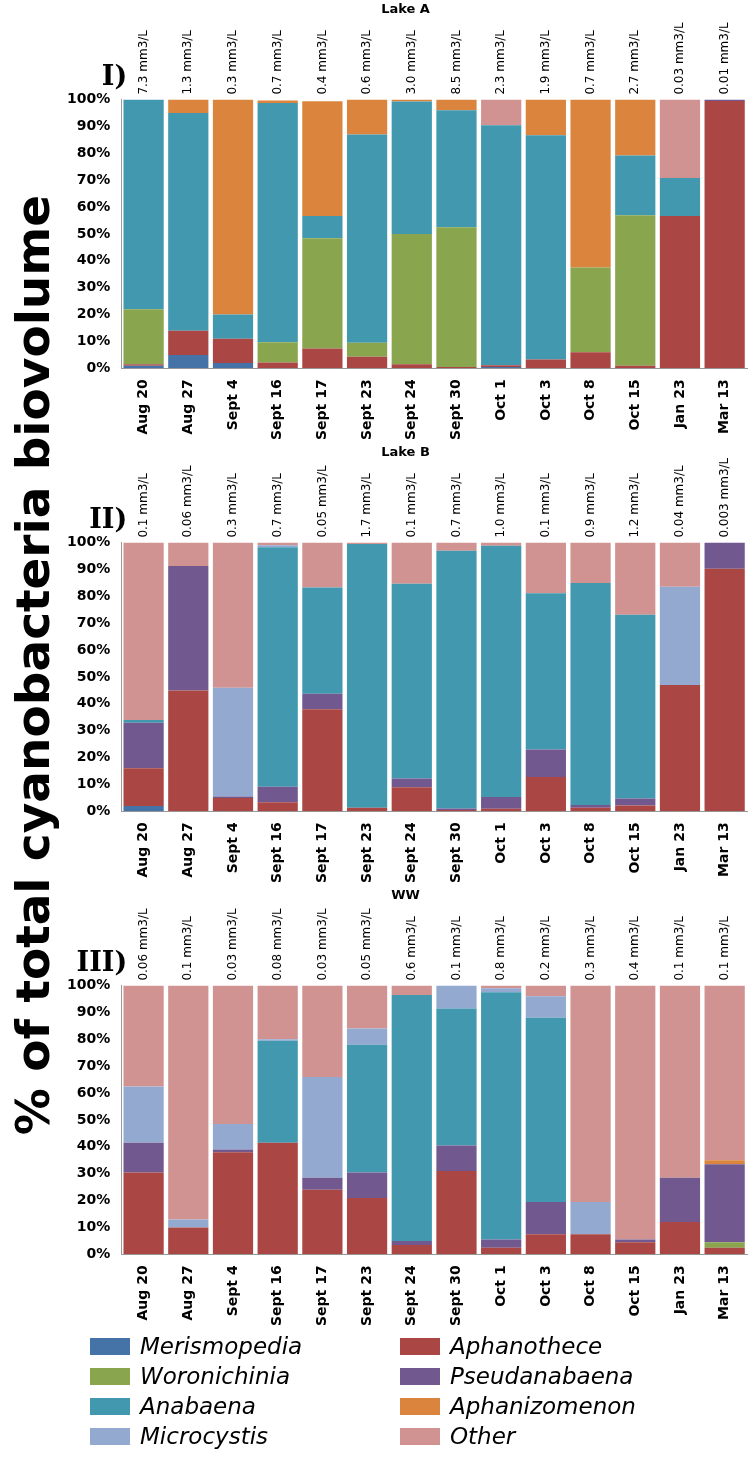 The image size is (751, 1481). What do you see at coordinates (410, 948) in the screenshot?
I see `total-label: 0.6 mm3/L` at bounding box center [410, 948].